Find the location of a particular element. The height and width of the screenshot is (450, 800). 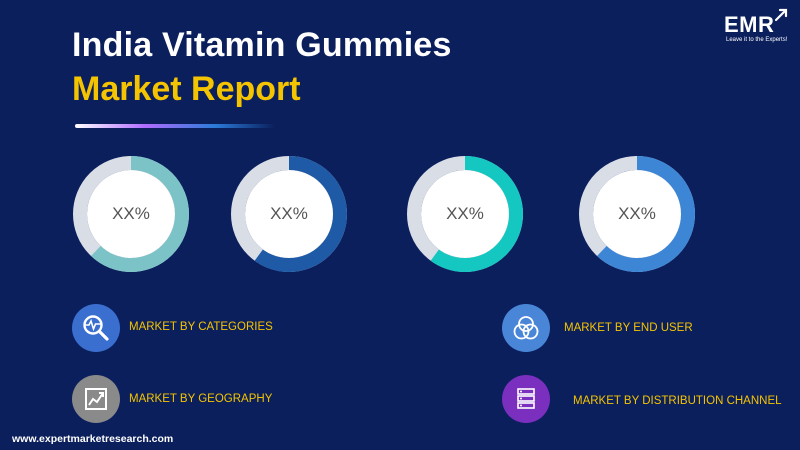

donut-chart-1: XX% is located at coordinates (131, 214).